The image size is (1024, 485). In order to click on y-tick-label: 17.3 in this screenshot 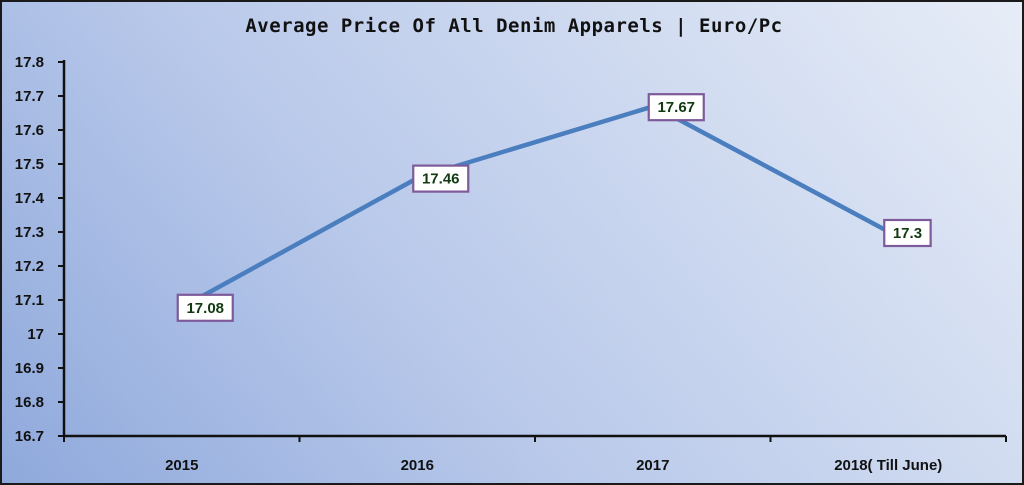, I will do `click(29, 232)`.